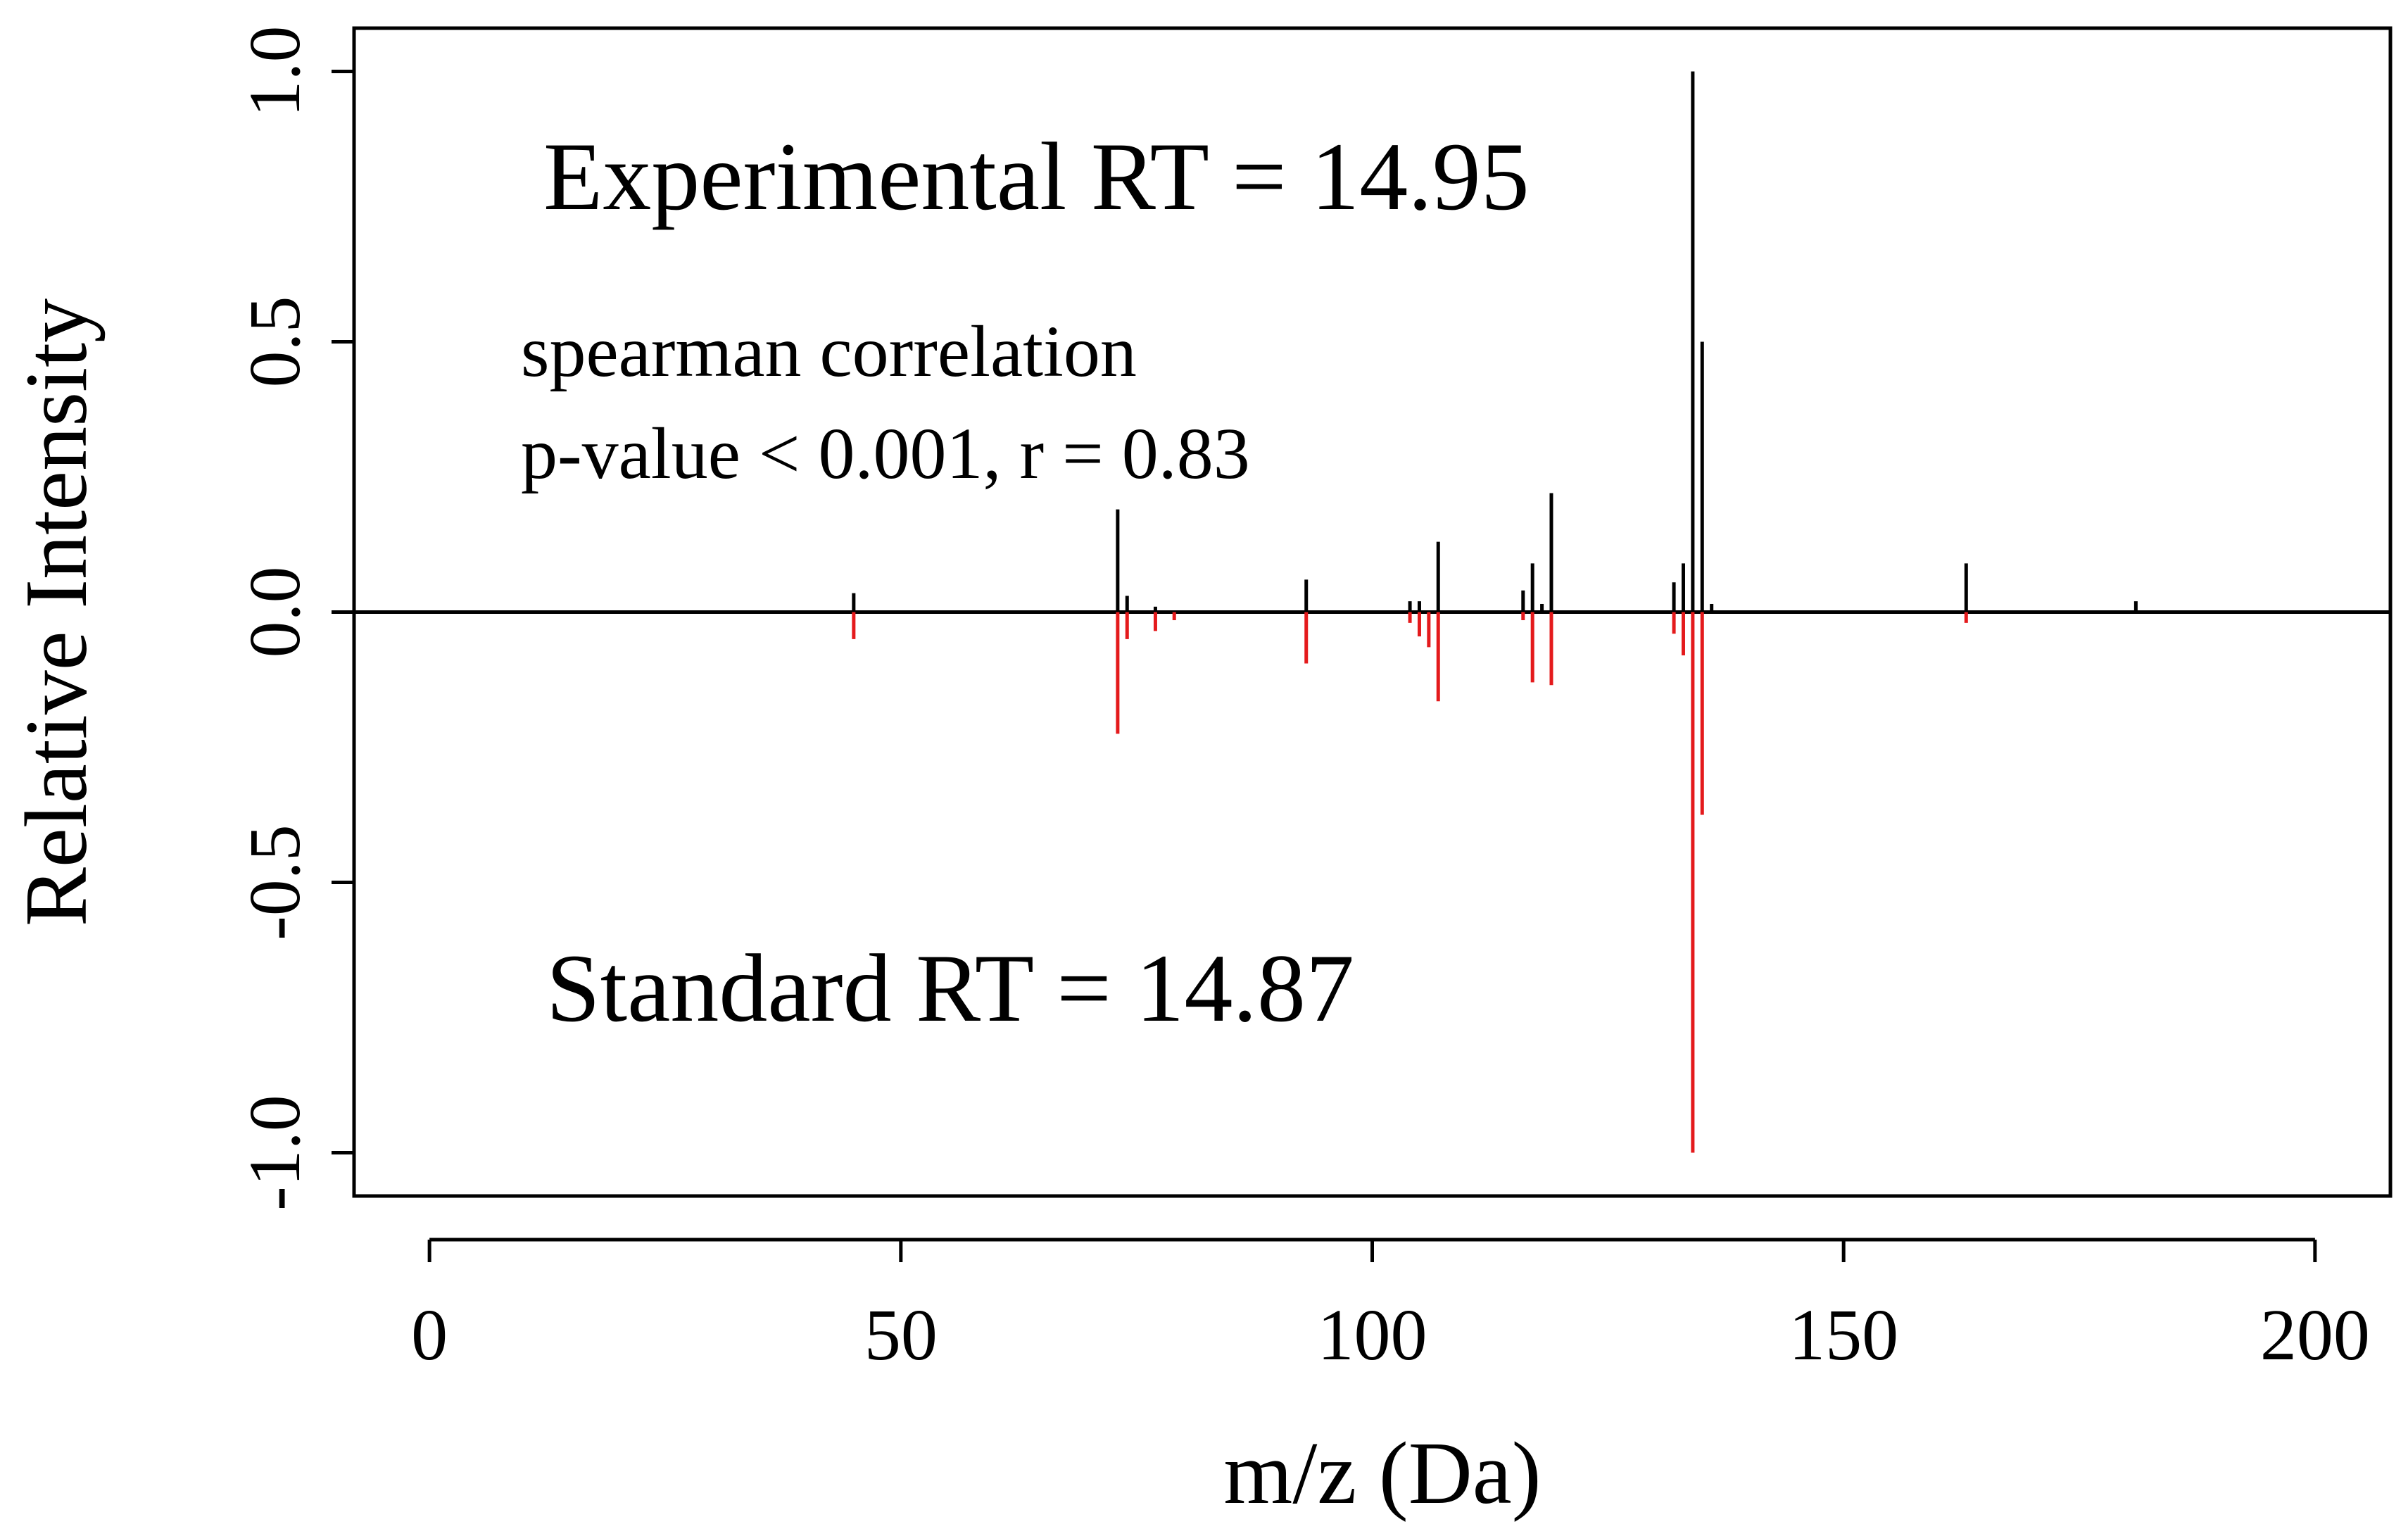 Image resolution: width=2408 pixels, height=1536 pixels. I want to click on experimental-rt-annotation: Experimental RT = 14.95, so click(1036, 176).